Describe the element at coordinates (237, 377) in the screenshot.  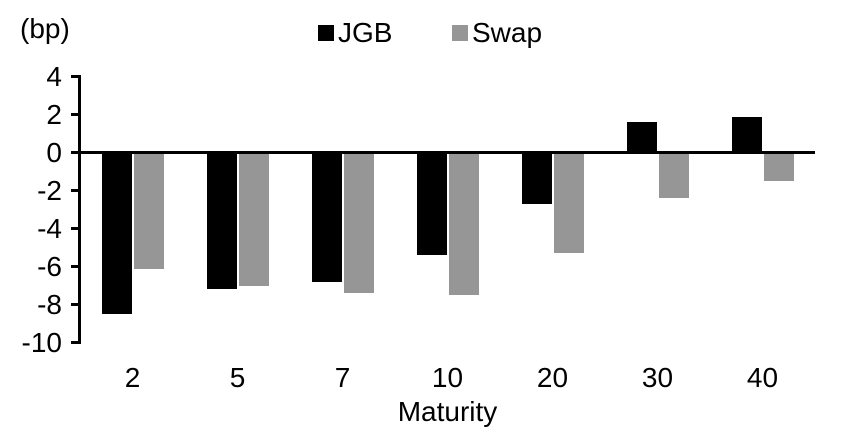
I see `x-axis-category-label: 5` at that location.